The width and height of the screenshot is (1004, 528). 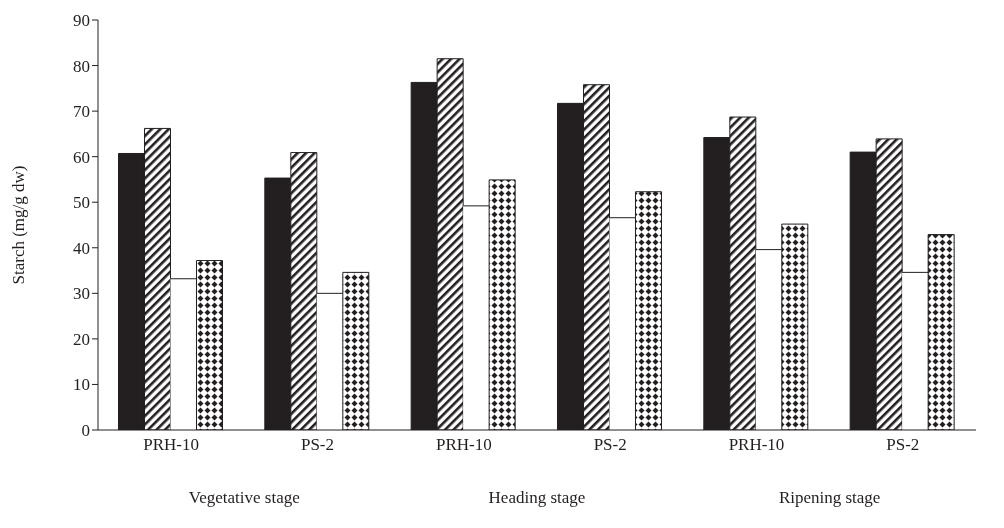 I want to click on y-tick-label: 80, so click(x=81, y=66).